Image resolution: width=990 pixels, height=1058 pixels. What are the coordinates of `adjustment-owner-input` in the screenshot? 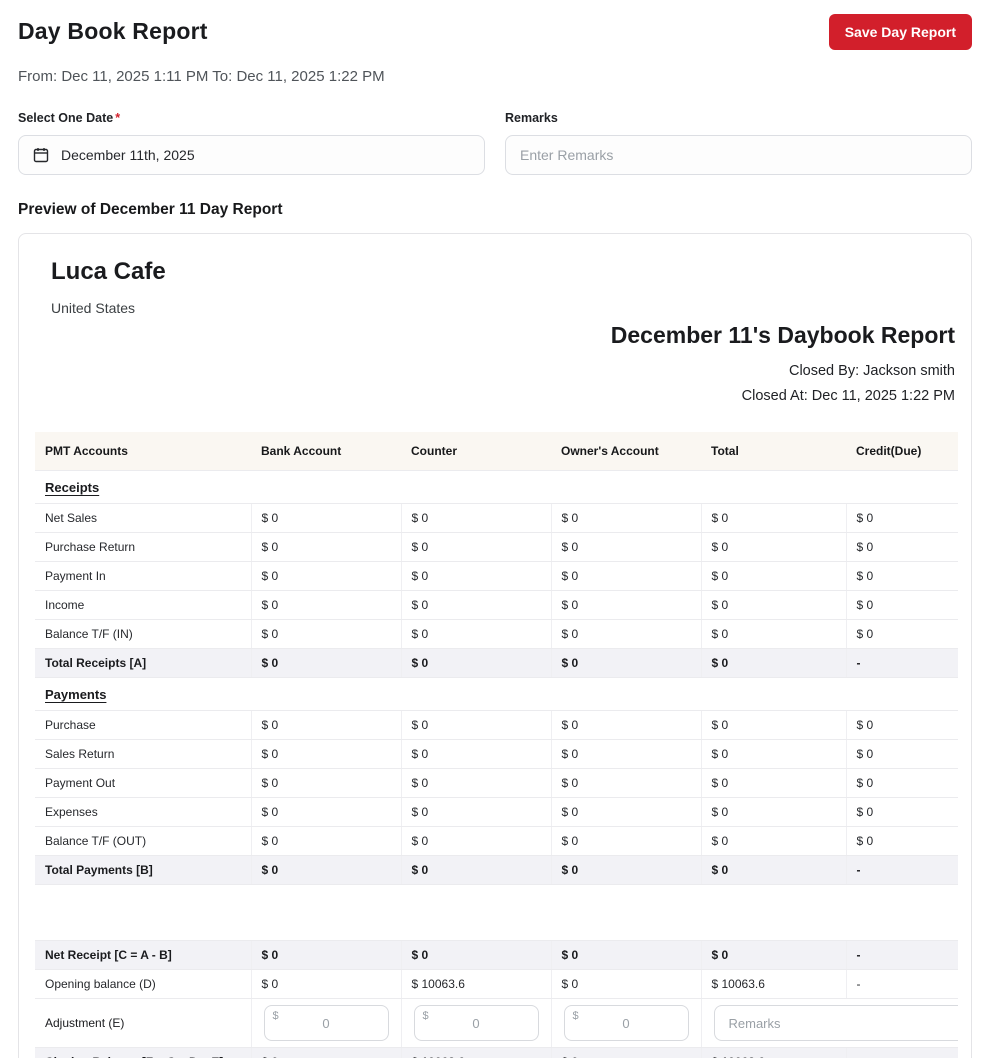 It's located at (626, 1023).